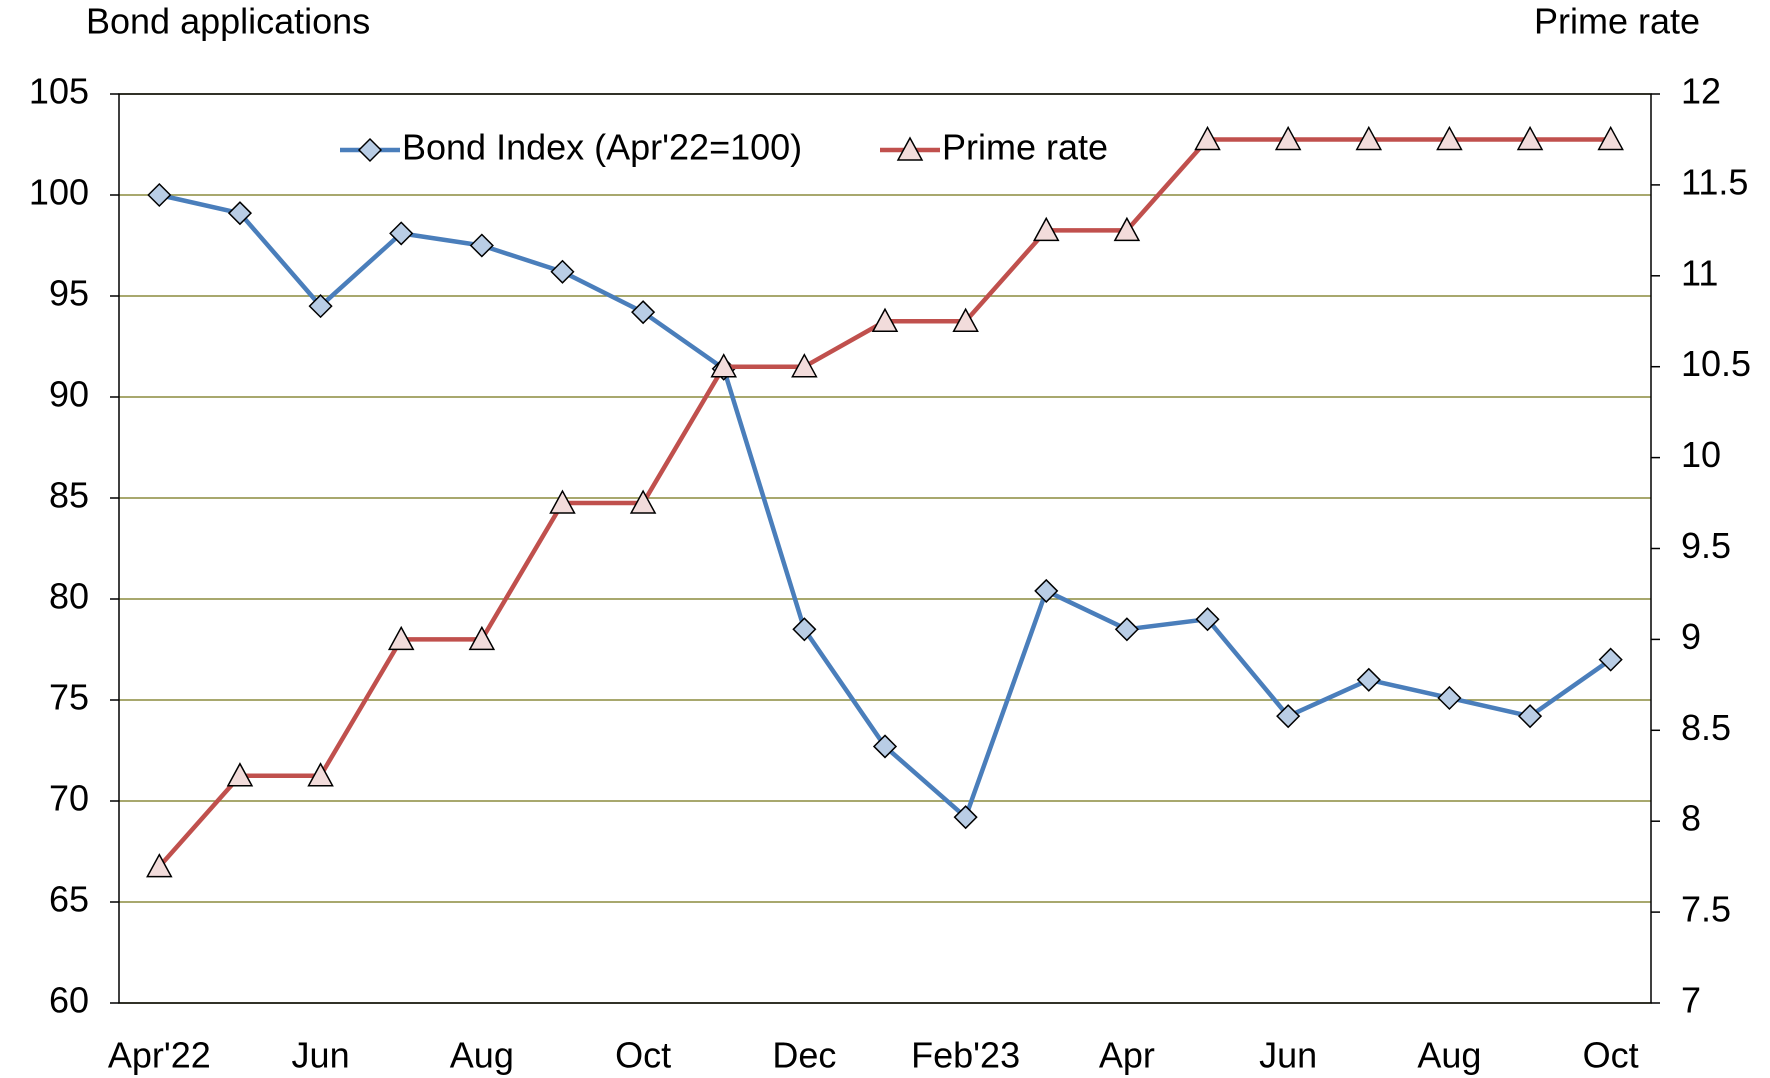  What do you see at coordinates (1691, 1000) in the screenshot?
I see `y2-tick-label: 7` at bounding box center [1691, 1000].